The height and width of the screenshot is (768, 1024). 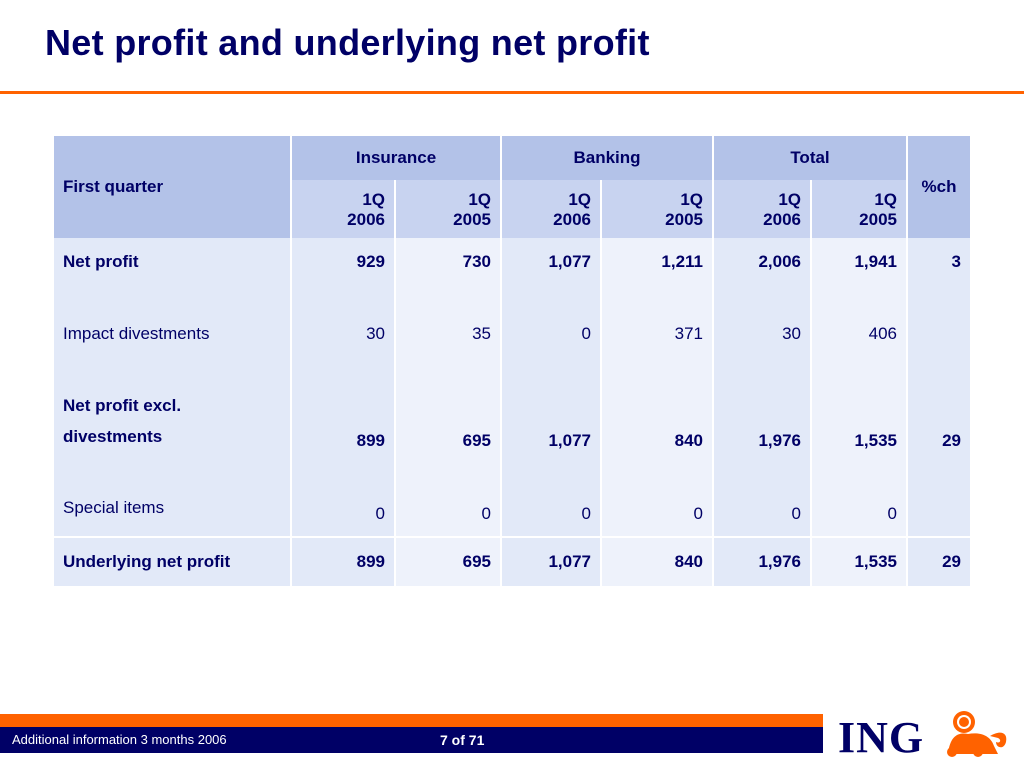 What do you see at coordinates (411, 740) in the screenshot?
I see `footer-blue-bar` at bounding box center [411, 740].